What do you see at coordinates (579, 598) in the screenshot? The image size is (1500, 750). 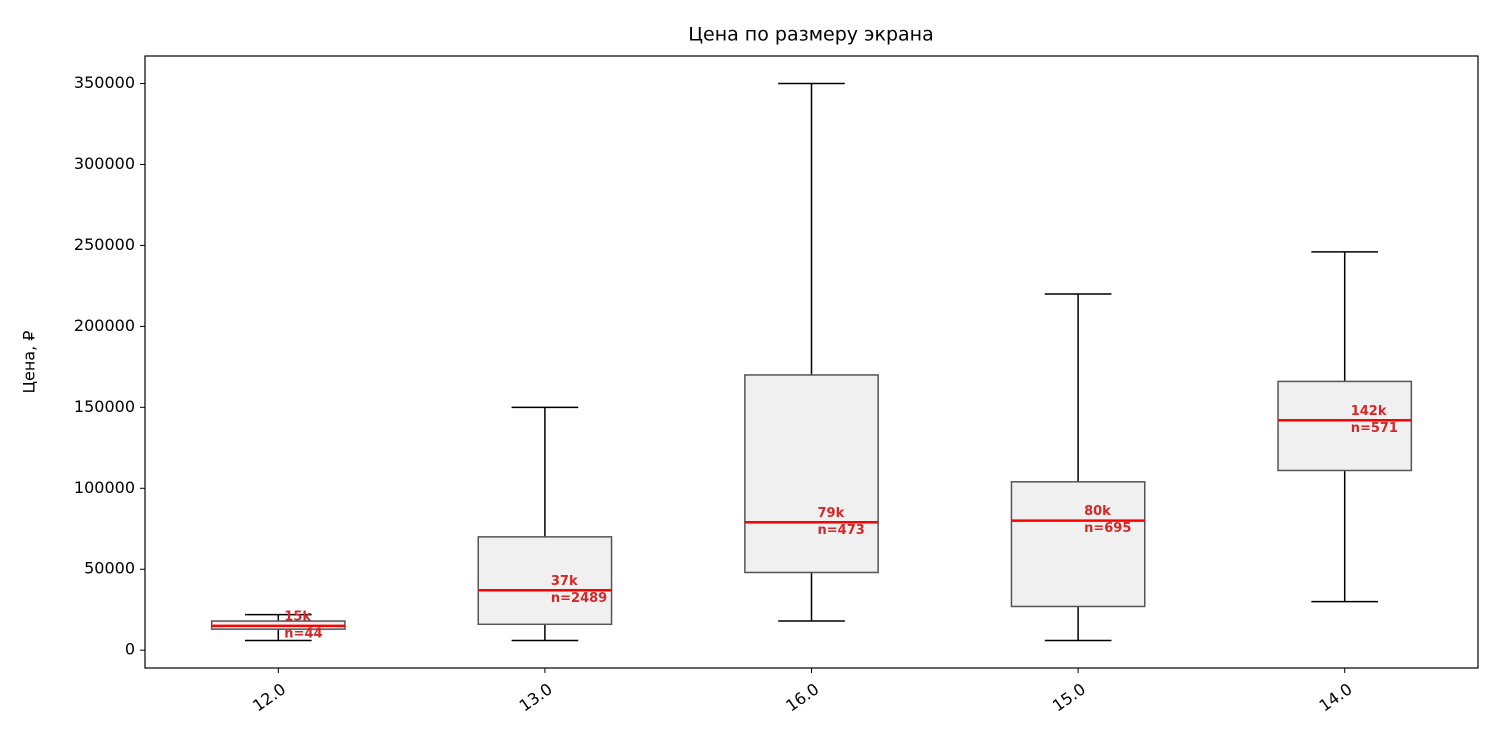 I see `count-label: n=2489` at bounding box center [579, 598].